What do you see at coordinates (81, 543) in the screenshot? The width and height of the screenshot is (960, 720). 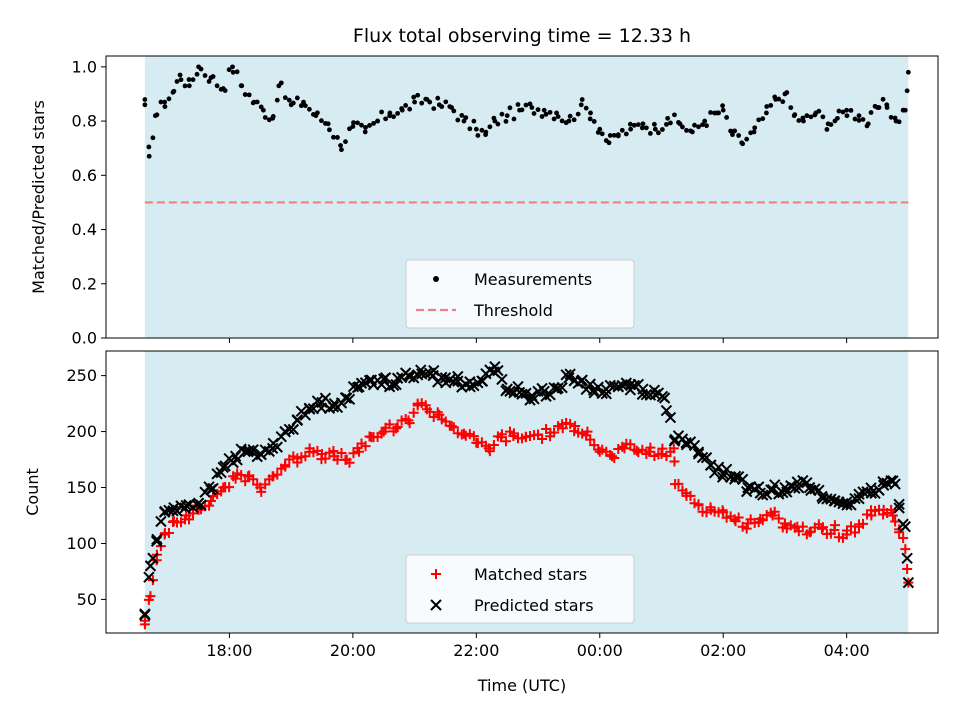 I see `y-tick-label-bottom: 100` at bounding box center [81, 543].